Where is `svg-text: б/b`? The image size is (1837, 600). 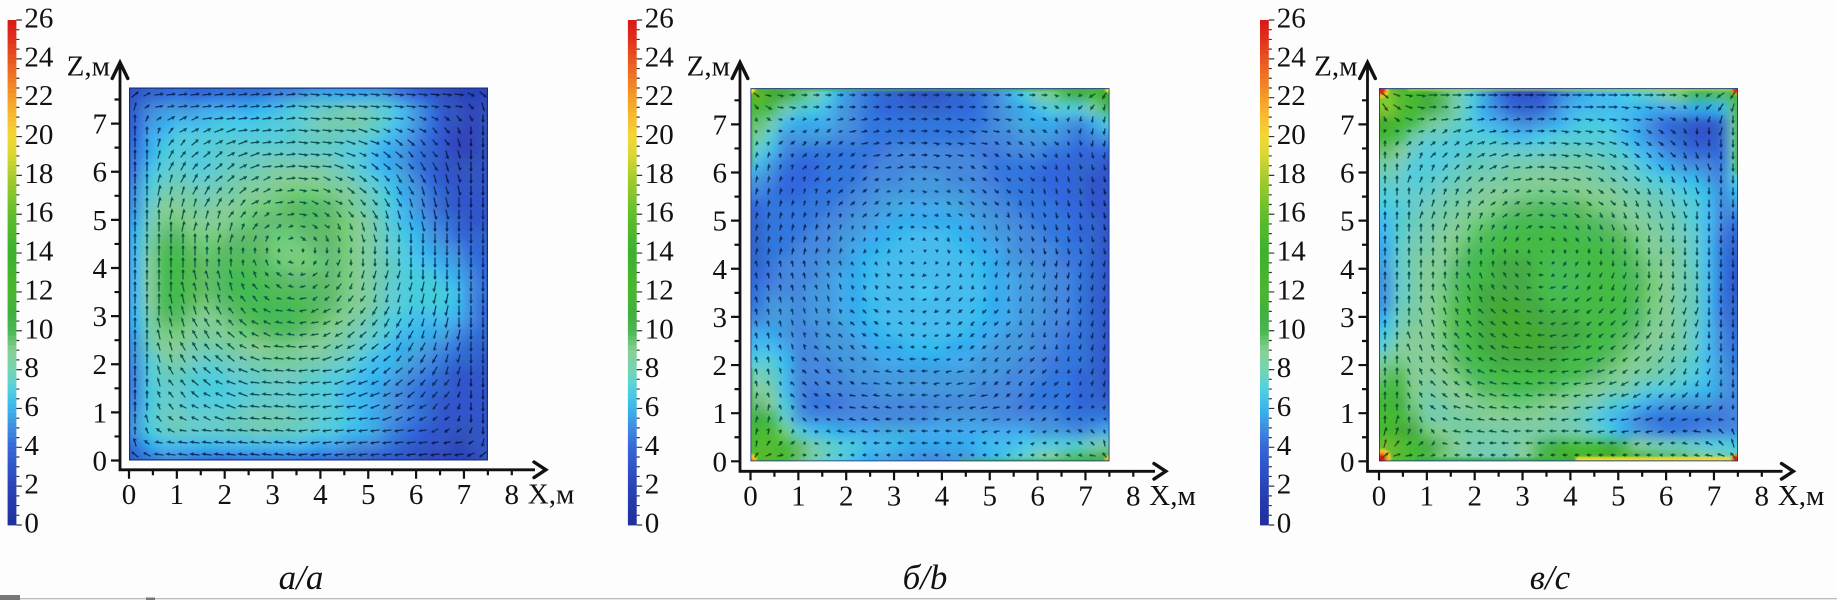
svg-text: б/b is located at coordinates (925, 577).